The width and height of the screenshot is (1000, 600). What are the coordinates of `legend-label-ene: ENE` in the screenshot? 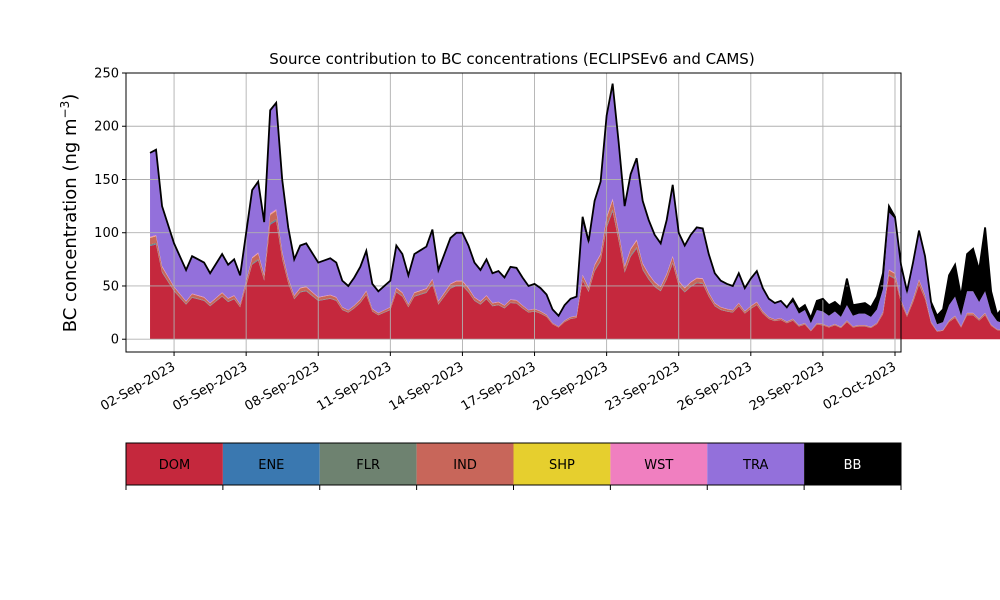 It's located at (271, 465).